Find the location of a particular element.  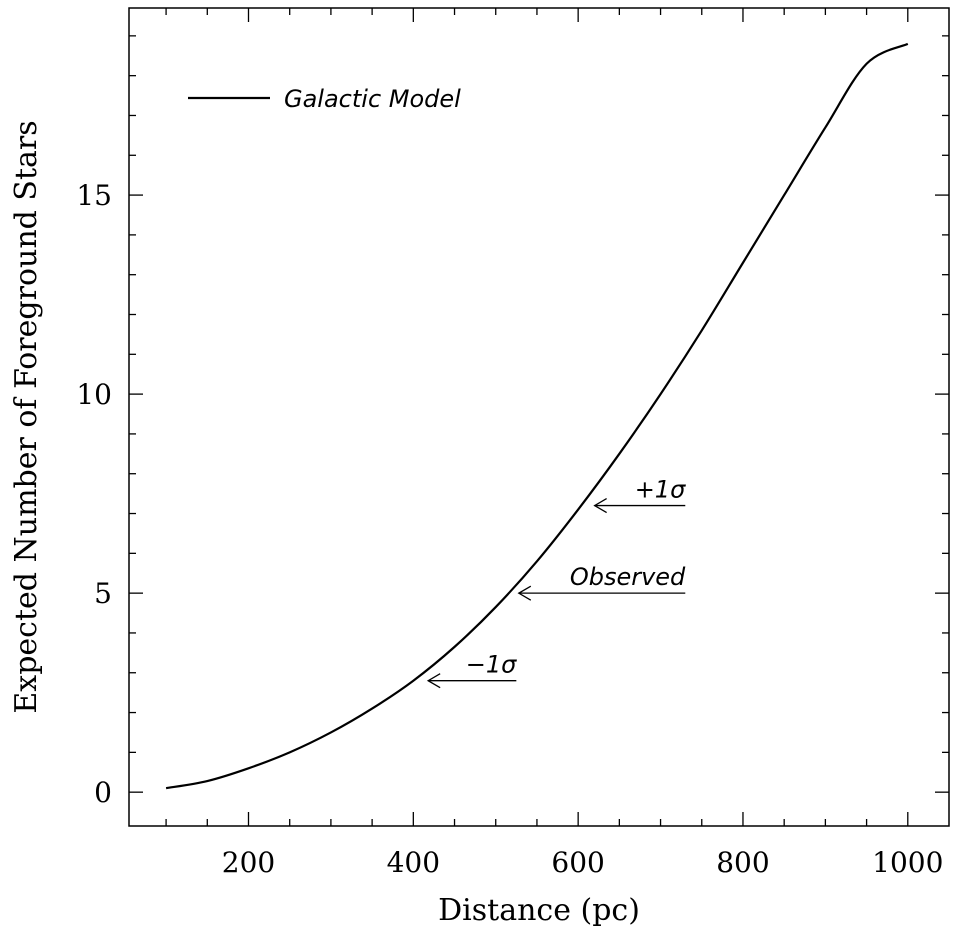

y-axis-title: Expected Number of Foreground Stars is located at coordinates (26, 416).